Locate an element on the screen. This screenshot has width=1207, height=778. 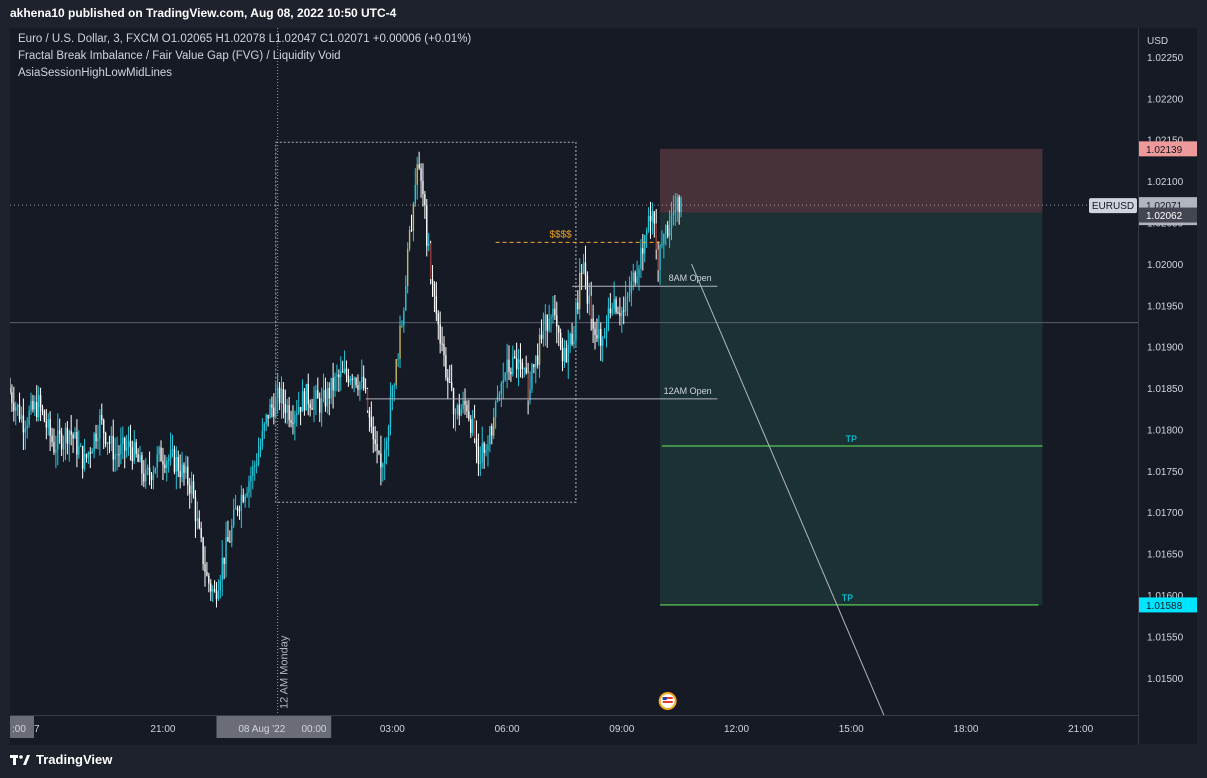
price-tick-label: 1.01800 is located at coordinates (1165, 430).